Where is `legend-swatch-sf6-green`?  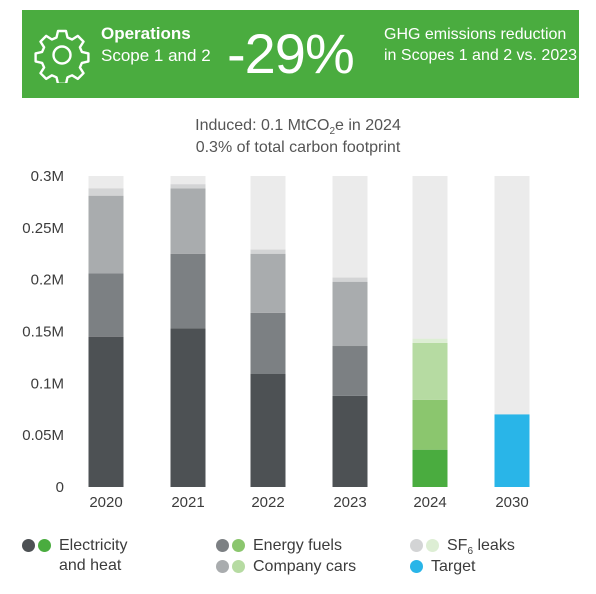 legend-swatch-sf6-green is located at coordinates (432, 545).